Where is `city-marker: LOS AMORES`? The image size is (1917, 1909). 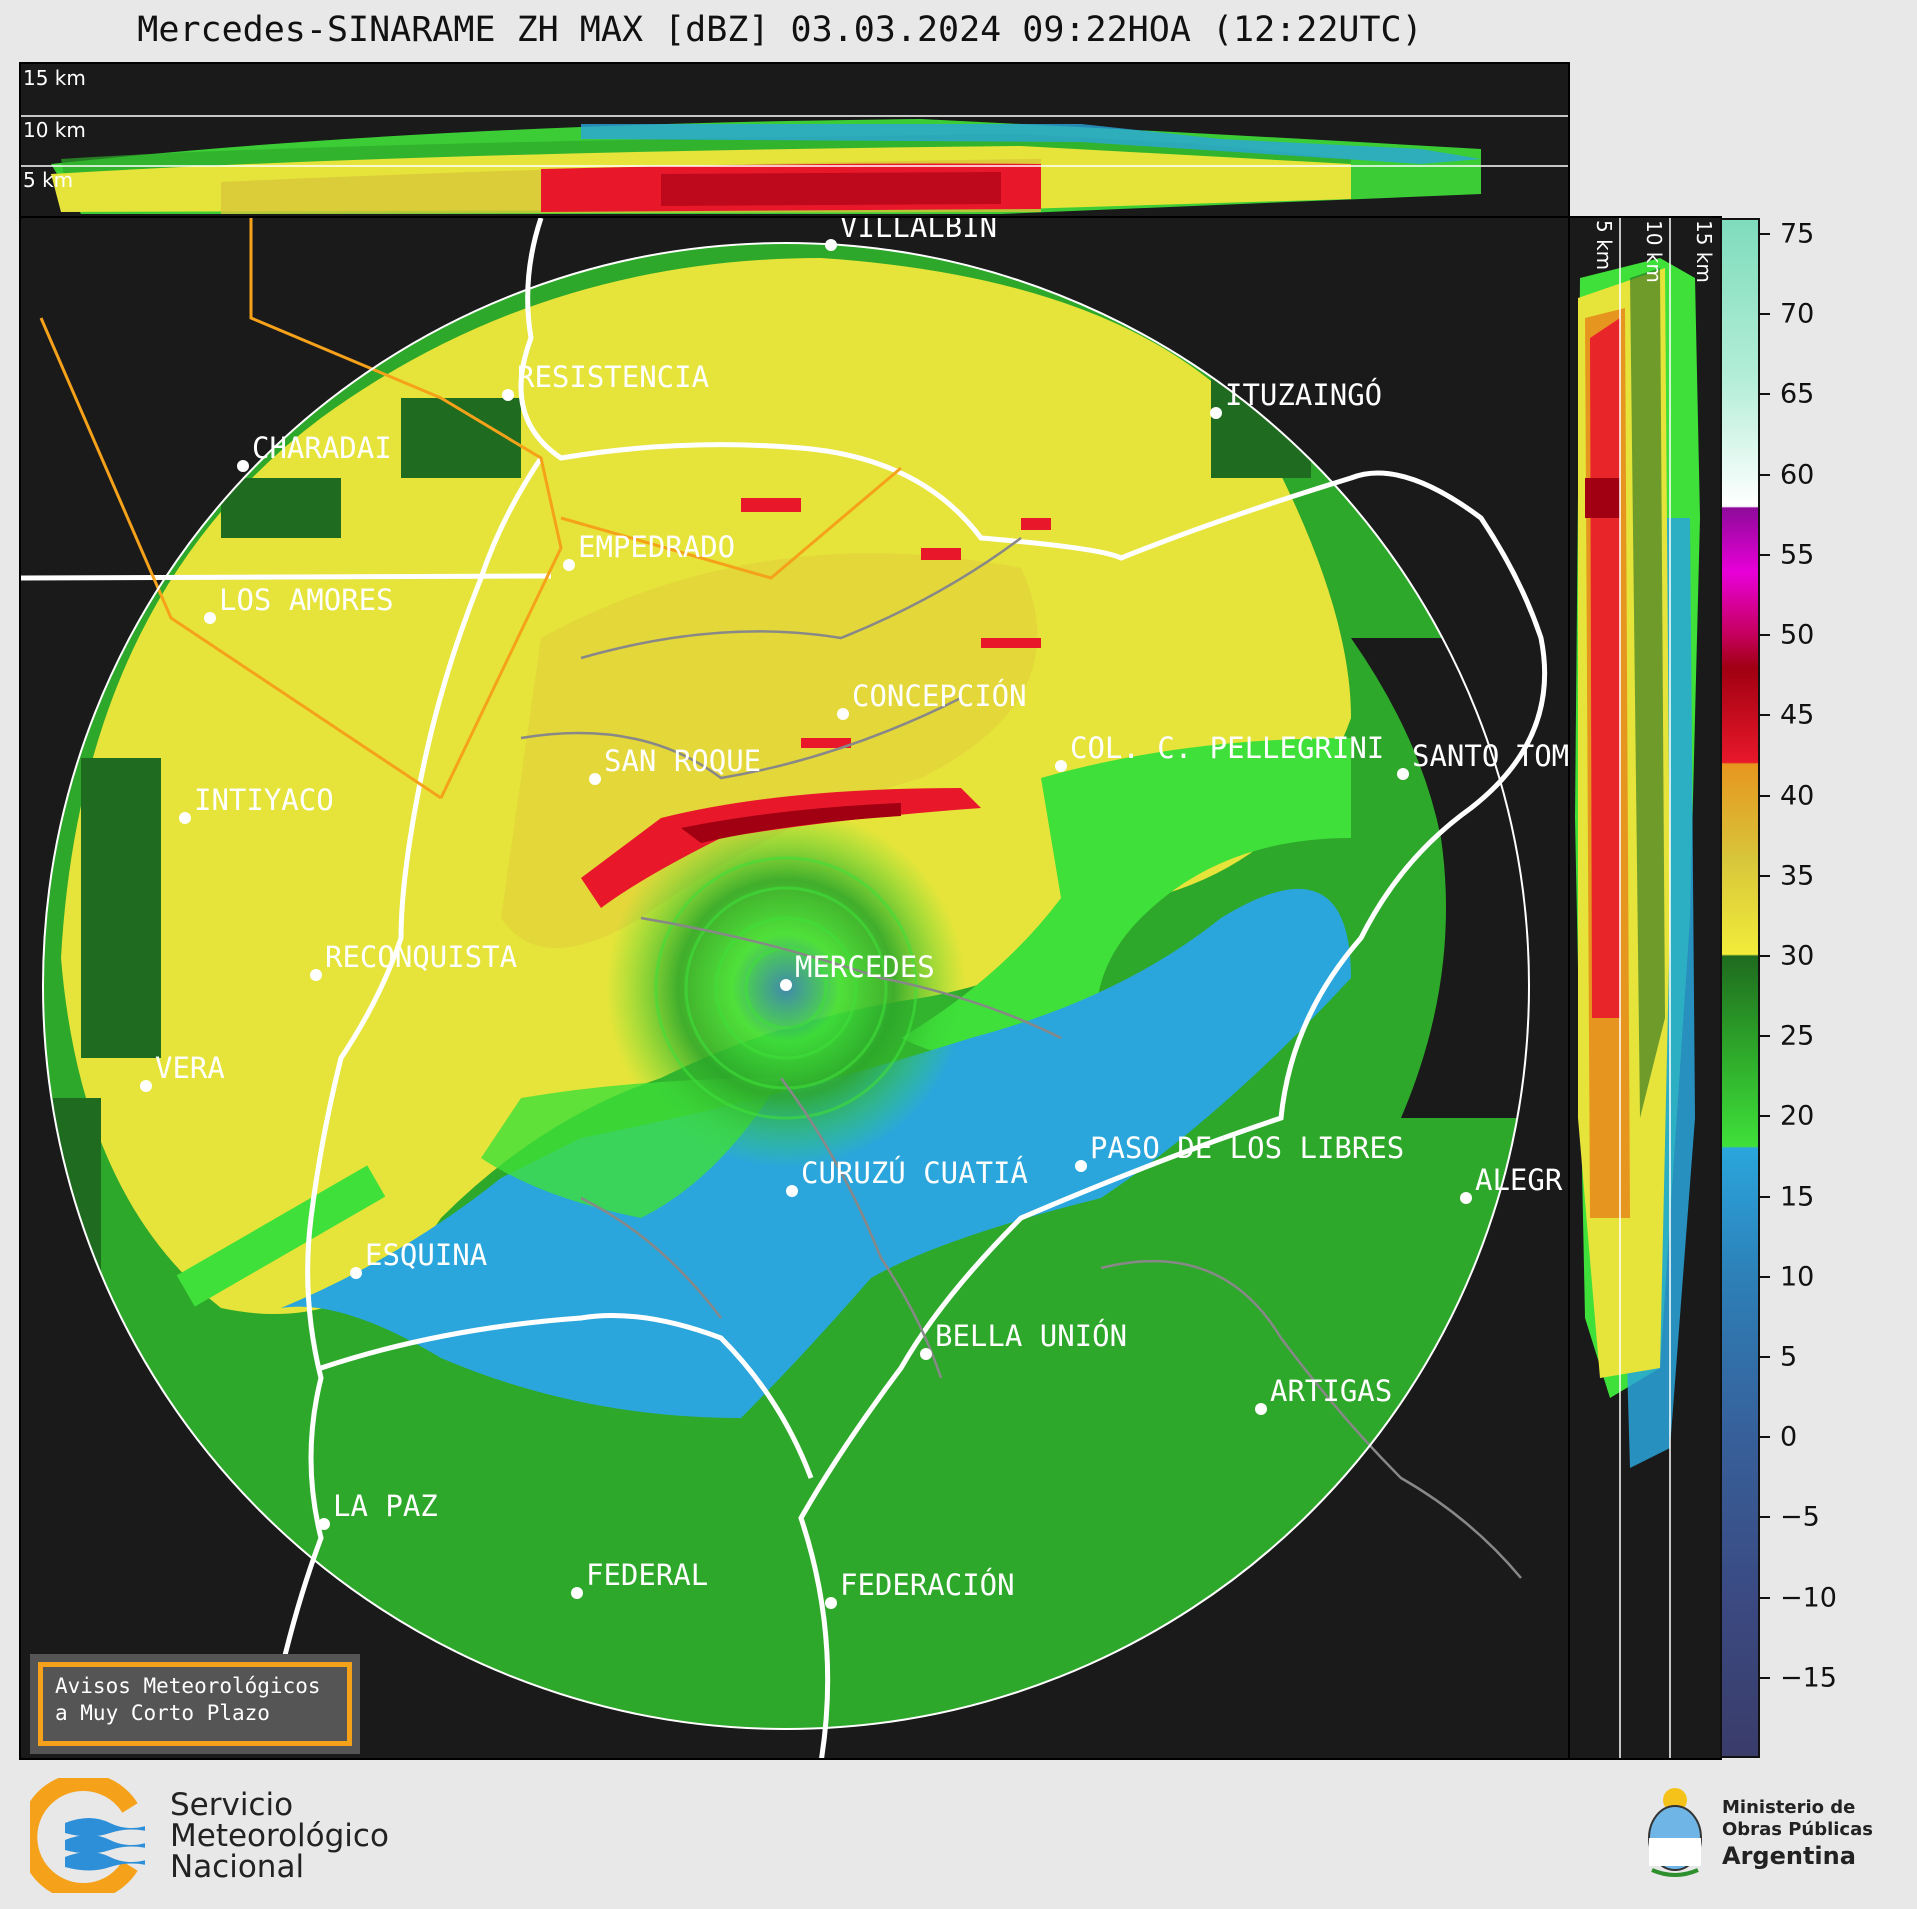
city-marker: LOS AMORES is located at coordinates (299, 603).